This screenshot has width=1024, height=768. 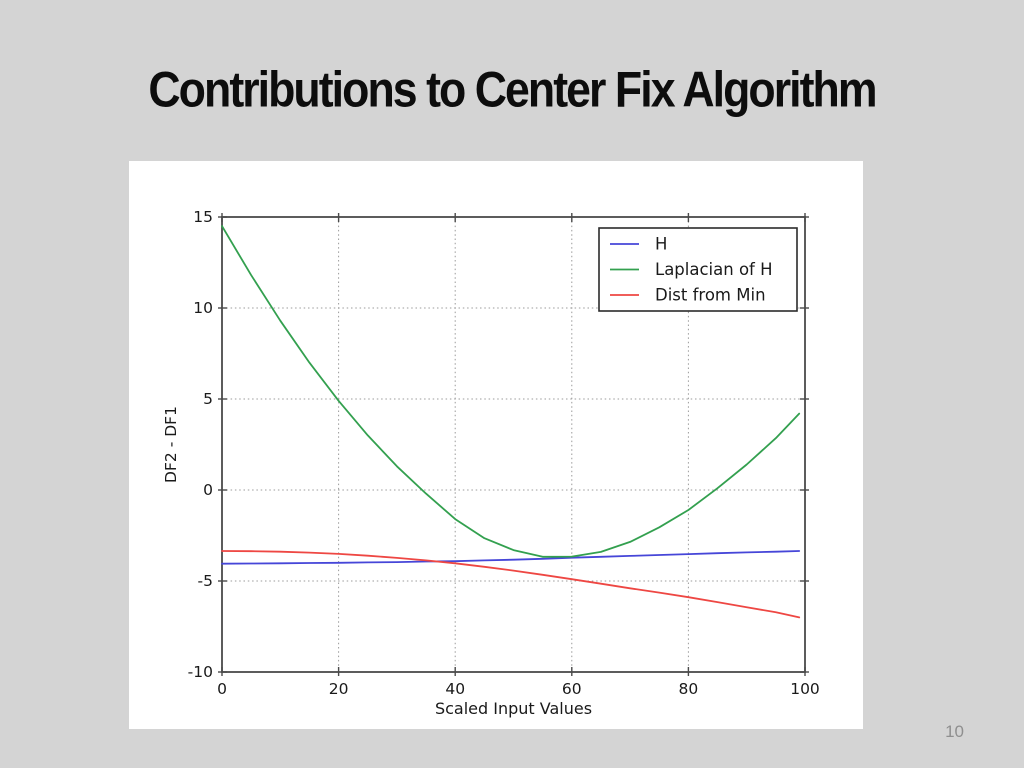 I want to click on y-tick-label: 10, so click(x=203, y=308).